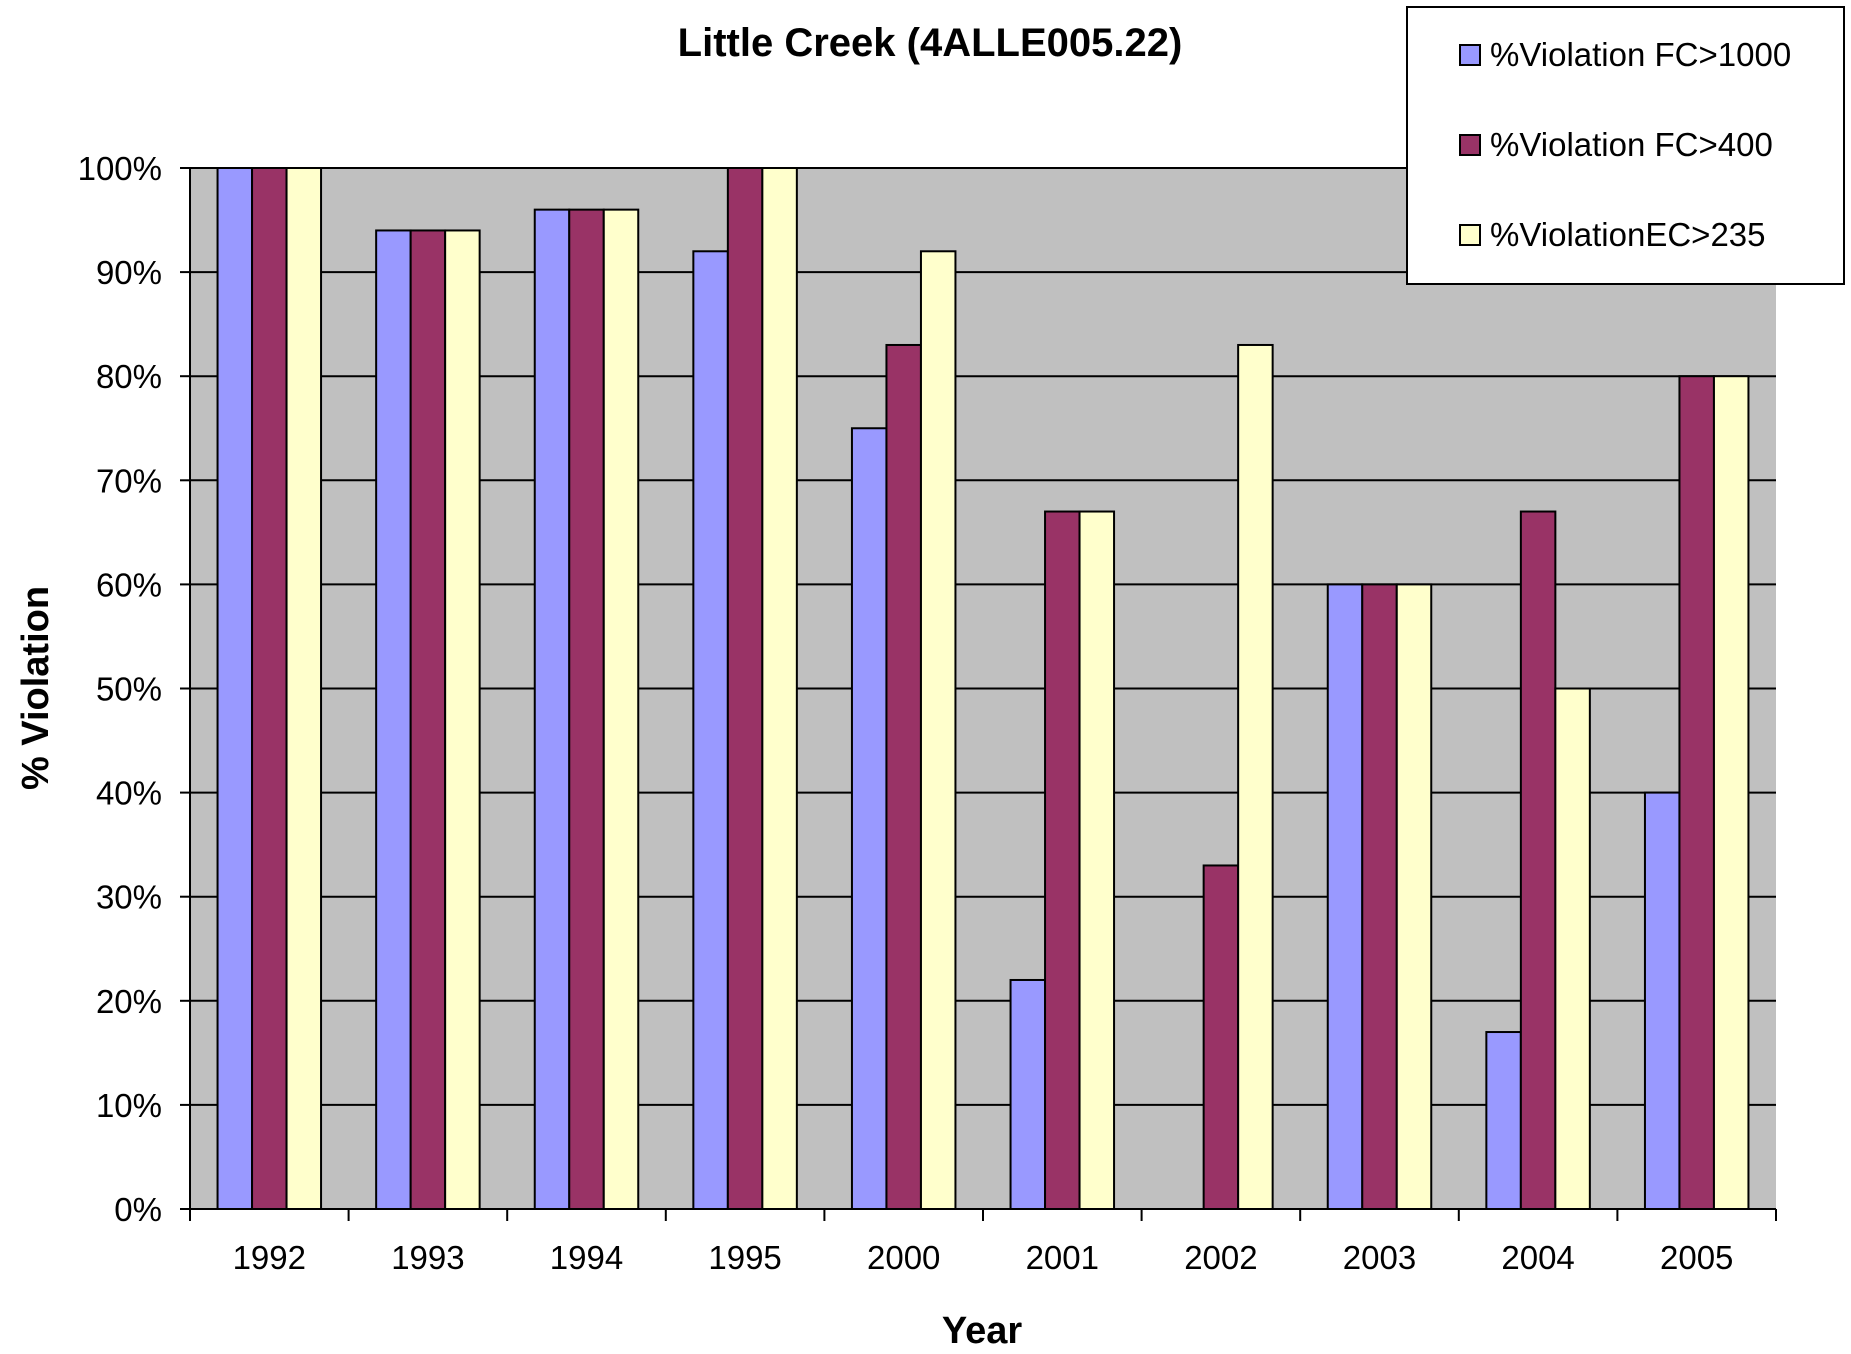 The image size is (1851, 1354). What do you see at coordinates (744, 1257) in the screenshot?
I see `x-tick-label: 1995` at bounding box center [744, 1257].